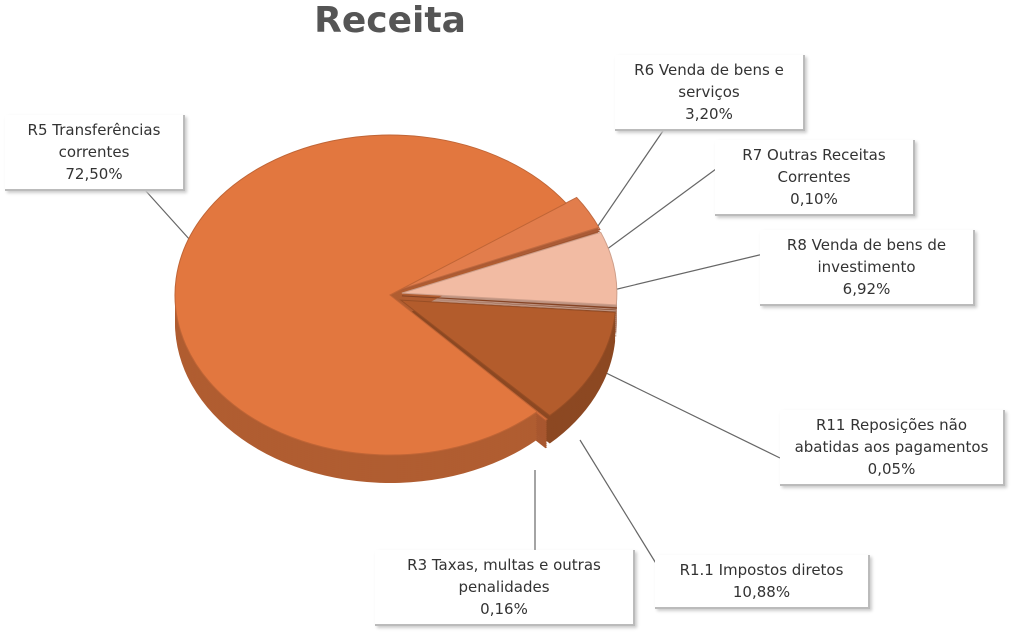  I want to click on slice-side, so click(509, 304).